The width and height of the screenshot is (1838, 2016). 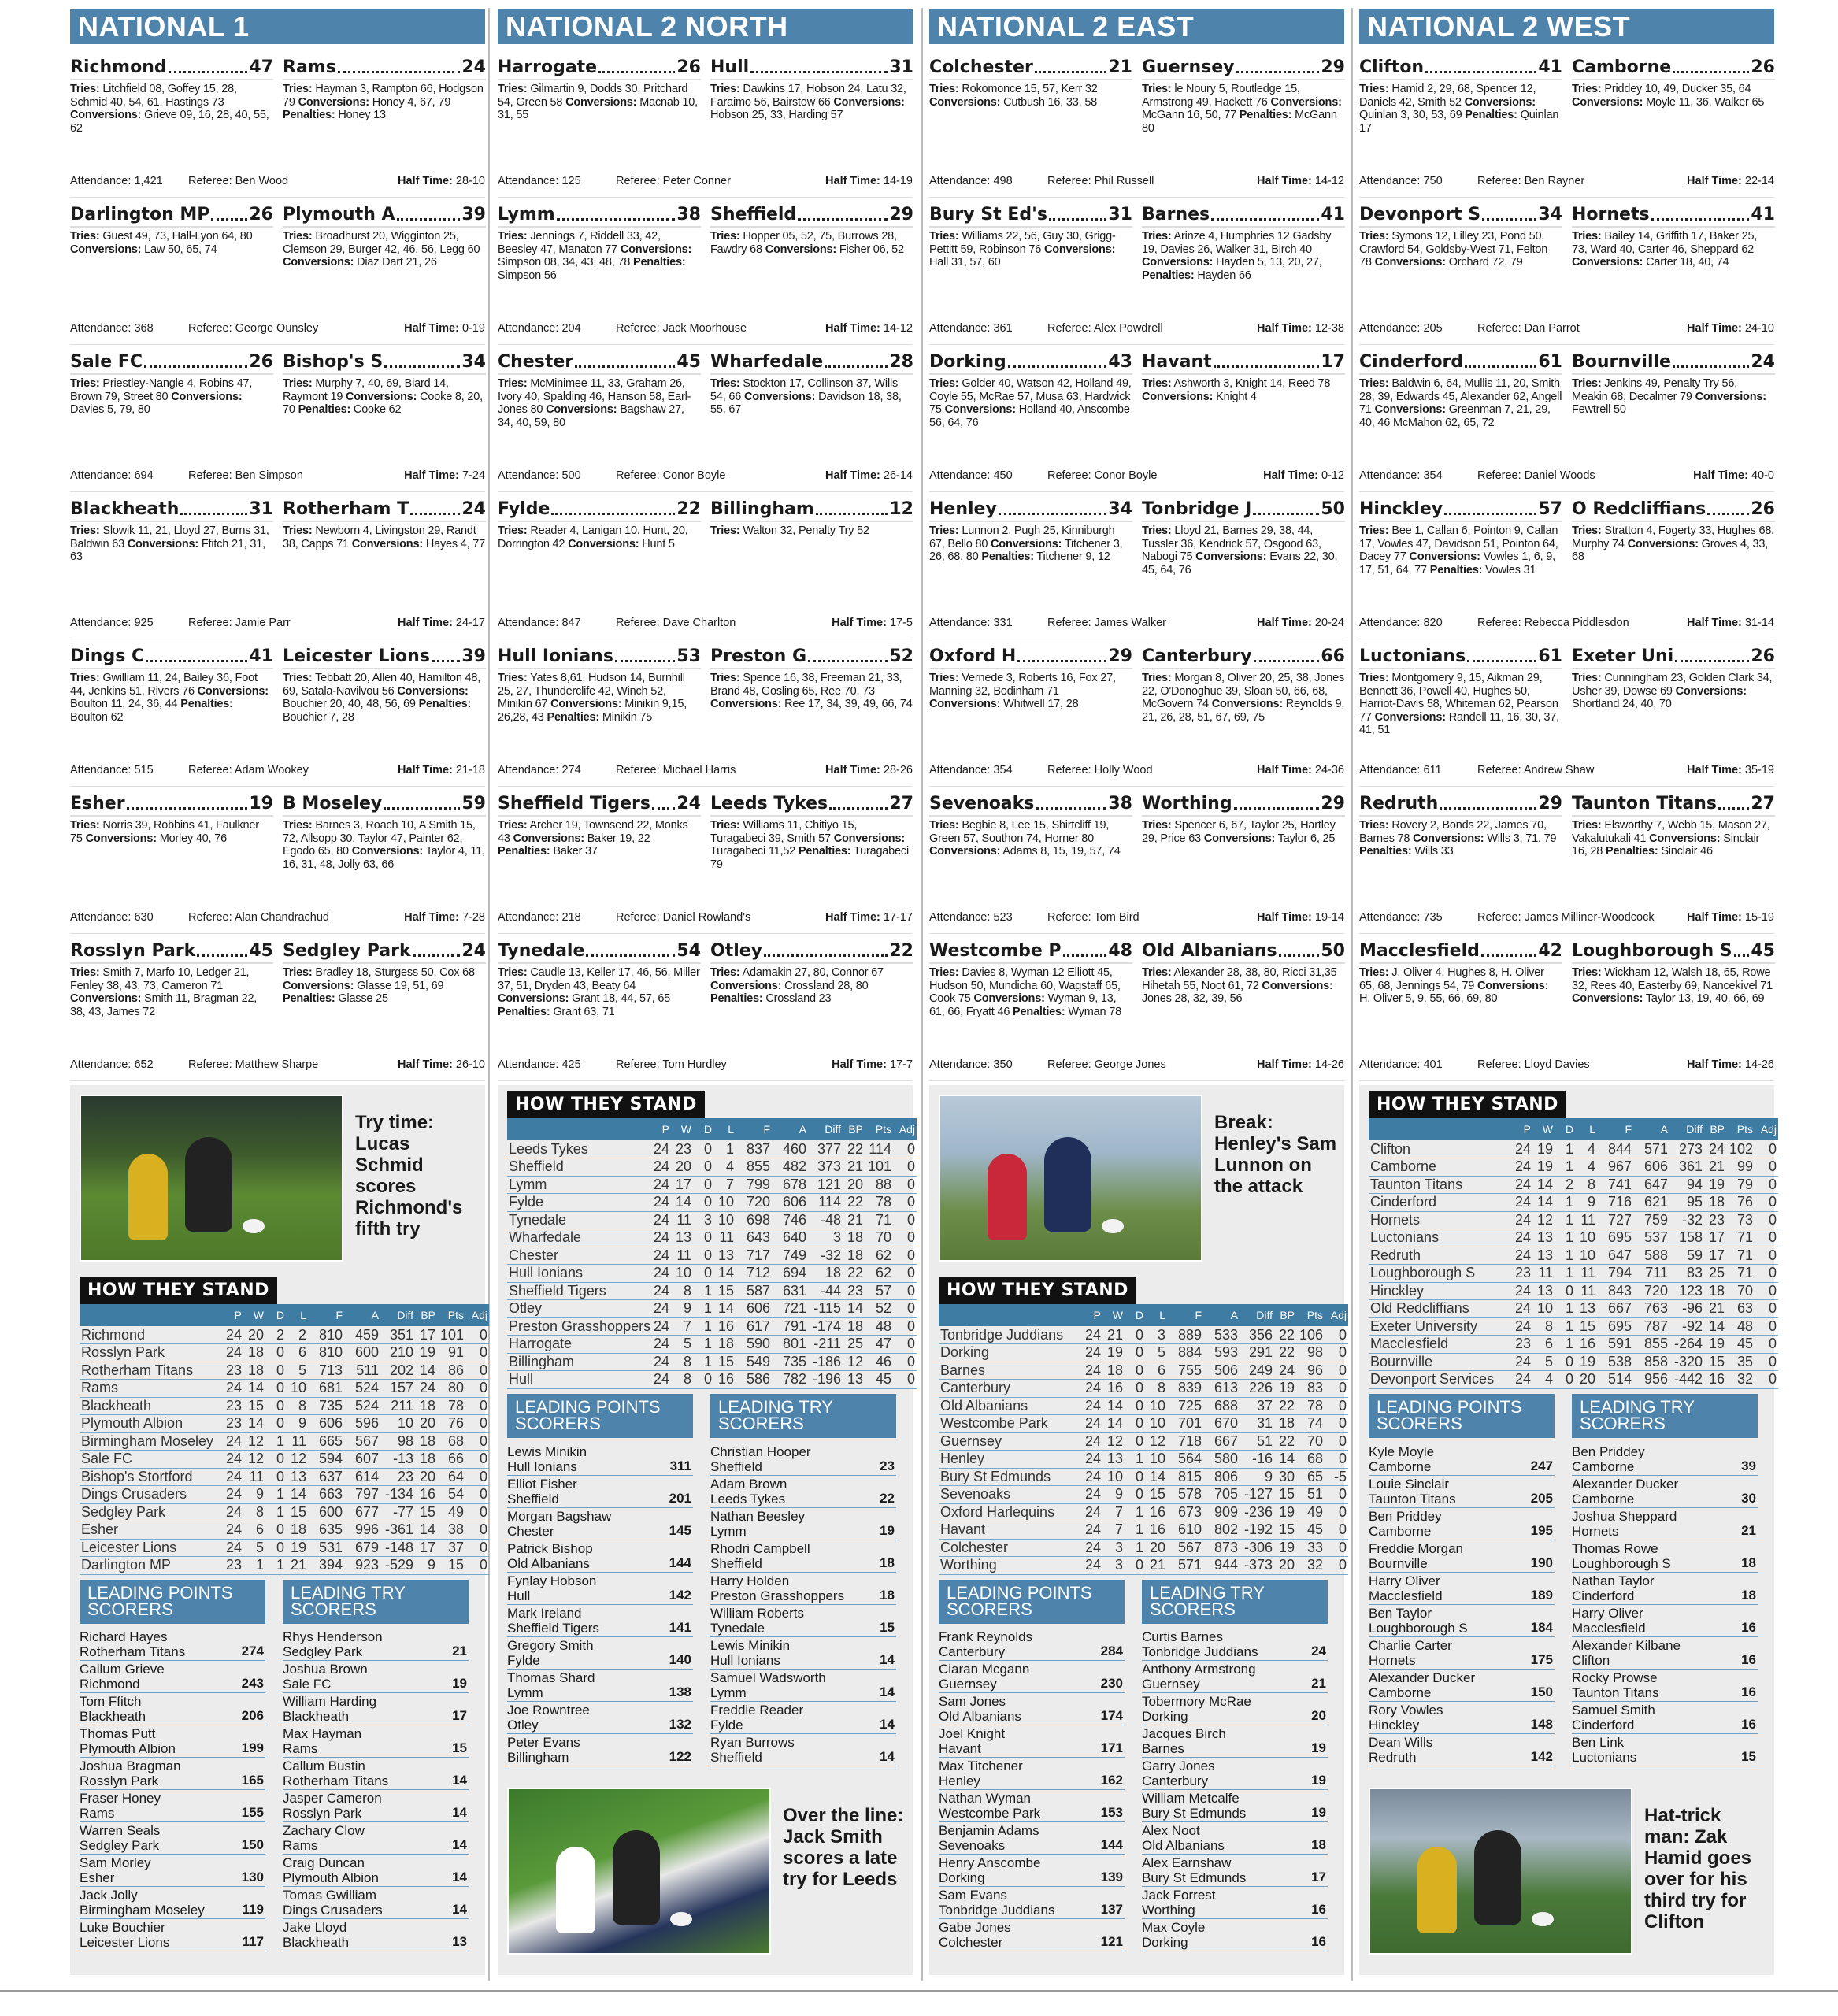 What do you see at coordinates (1622, 704) in the screenshot?
I see `detail-text: Shortland 24, 40, 70` at bounding box center [1622, 704].